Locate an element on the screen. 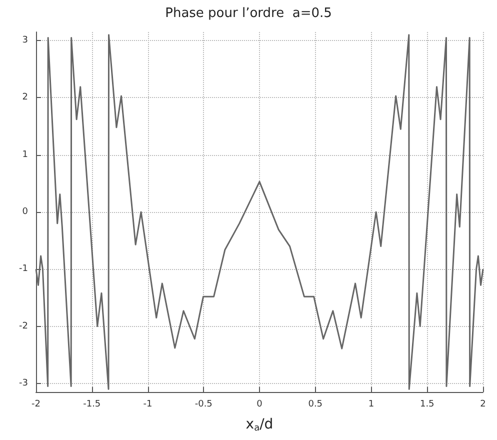 Image resolution: width=497 pixels, height=440 pixels. y-tick-label: -1 is located at coordinates (23, 269).